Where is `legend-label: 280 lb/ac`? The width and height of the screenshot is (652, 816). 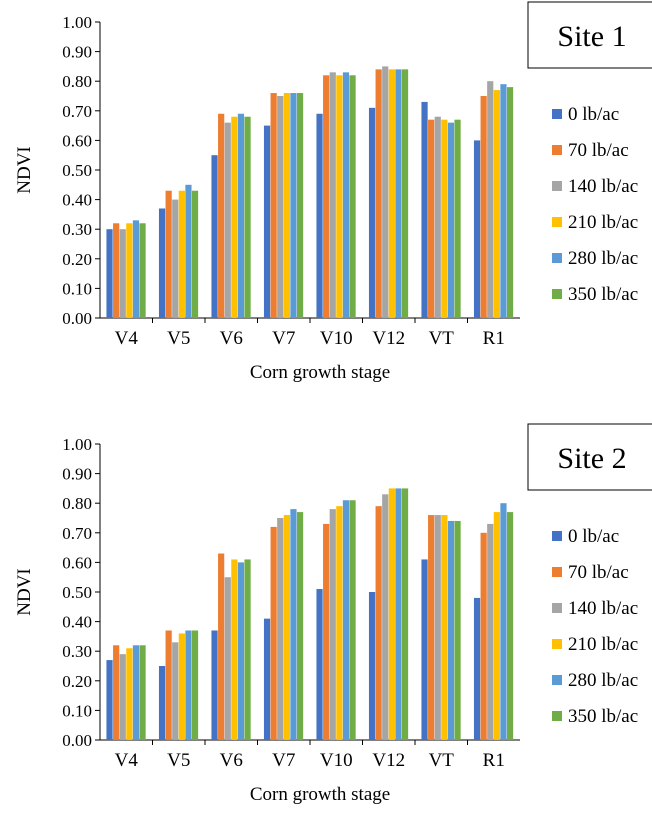 legend-label: 280 lb/ac is located at coordinates (603, 680).